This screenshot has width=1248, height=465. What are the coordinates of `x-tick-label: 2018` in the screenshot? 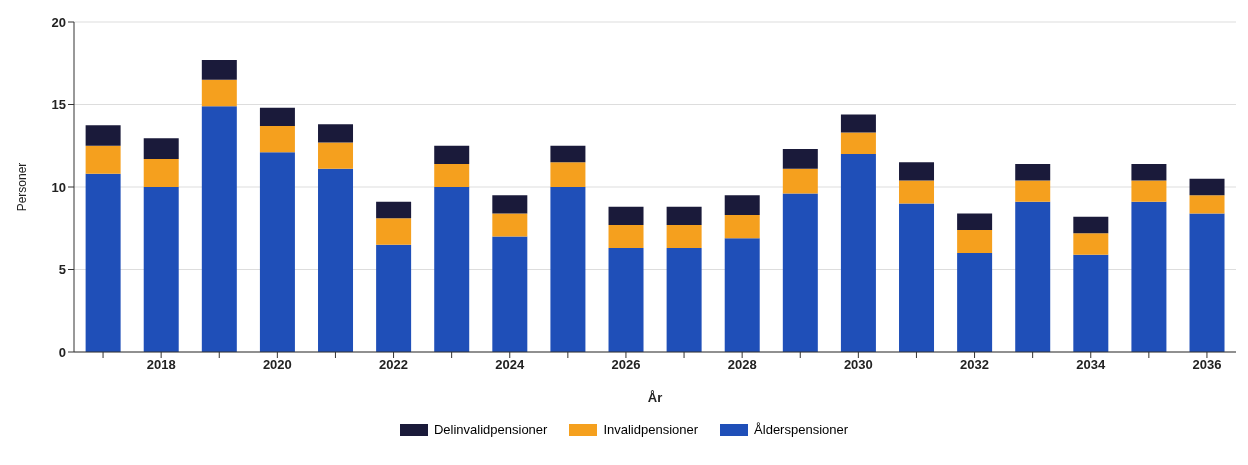 It's located at (161, 365).